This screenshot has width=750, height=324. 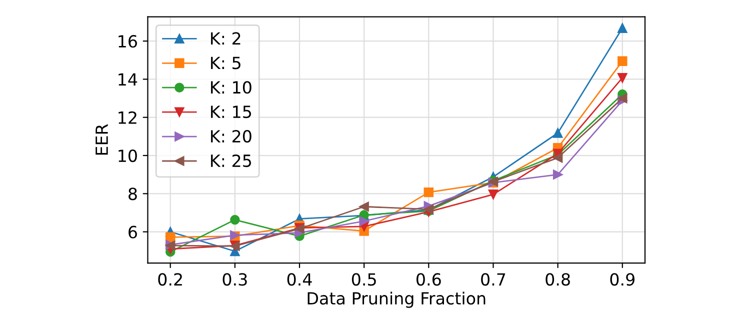 What do you see at coordinates (299, 279) in the screenshot?
I see `x-tick-label: 0.4` at bounding box center [299, 279].